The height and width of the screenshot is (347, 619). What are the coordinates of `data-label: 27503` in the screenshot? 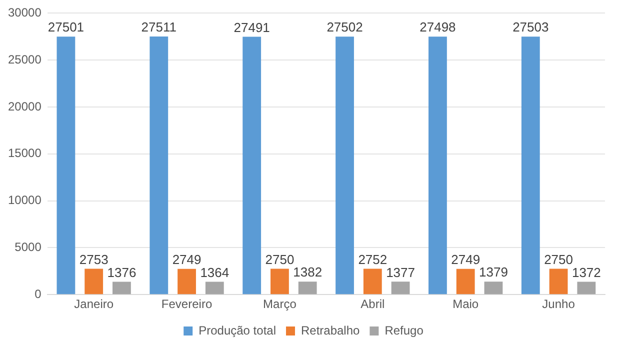 It's located at (530, 27).